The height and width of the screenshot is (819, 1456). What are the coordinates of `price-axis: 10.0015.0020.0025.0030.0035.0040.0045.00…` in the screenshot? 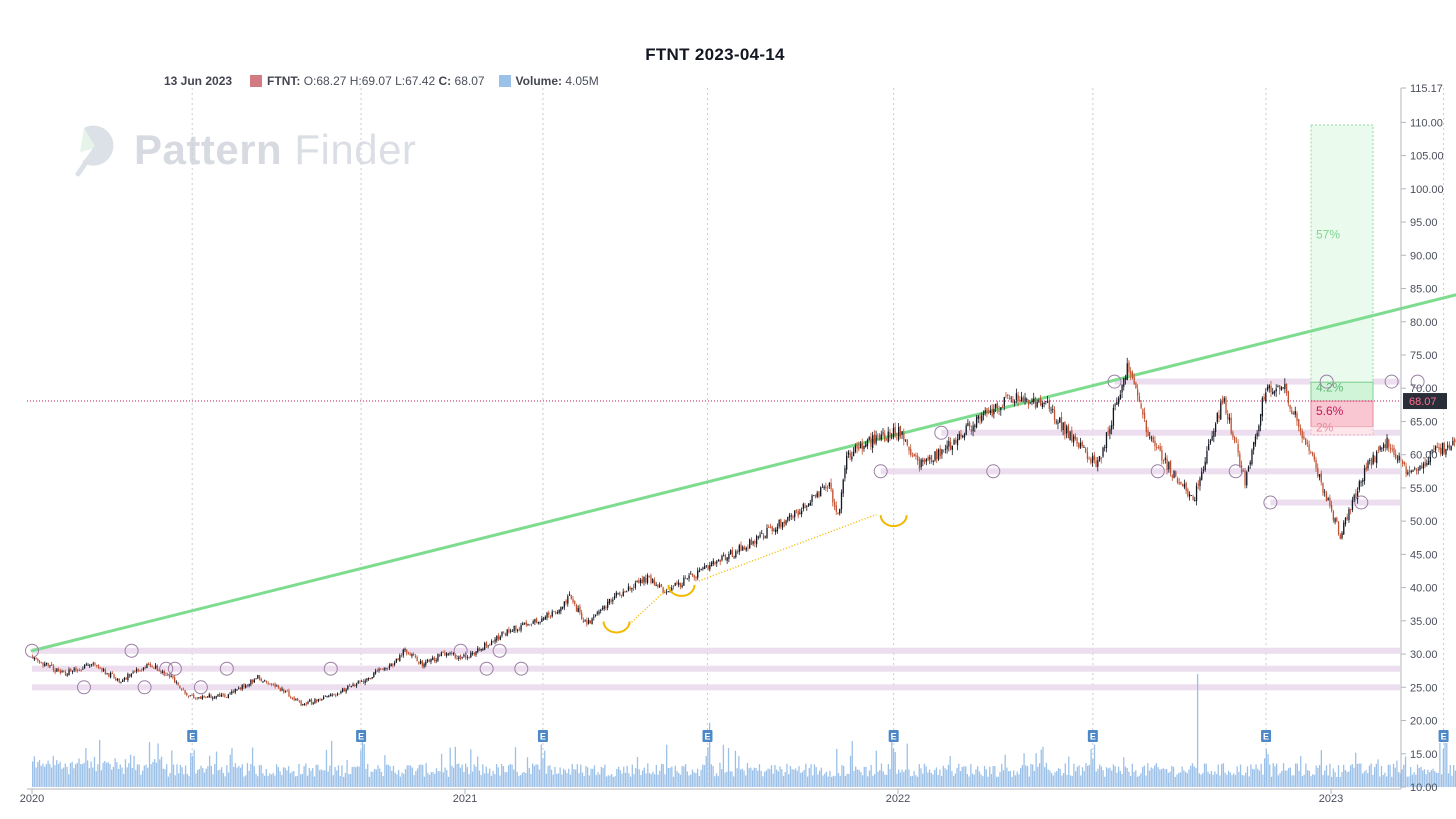 It's located at (1423, 438).